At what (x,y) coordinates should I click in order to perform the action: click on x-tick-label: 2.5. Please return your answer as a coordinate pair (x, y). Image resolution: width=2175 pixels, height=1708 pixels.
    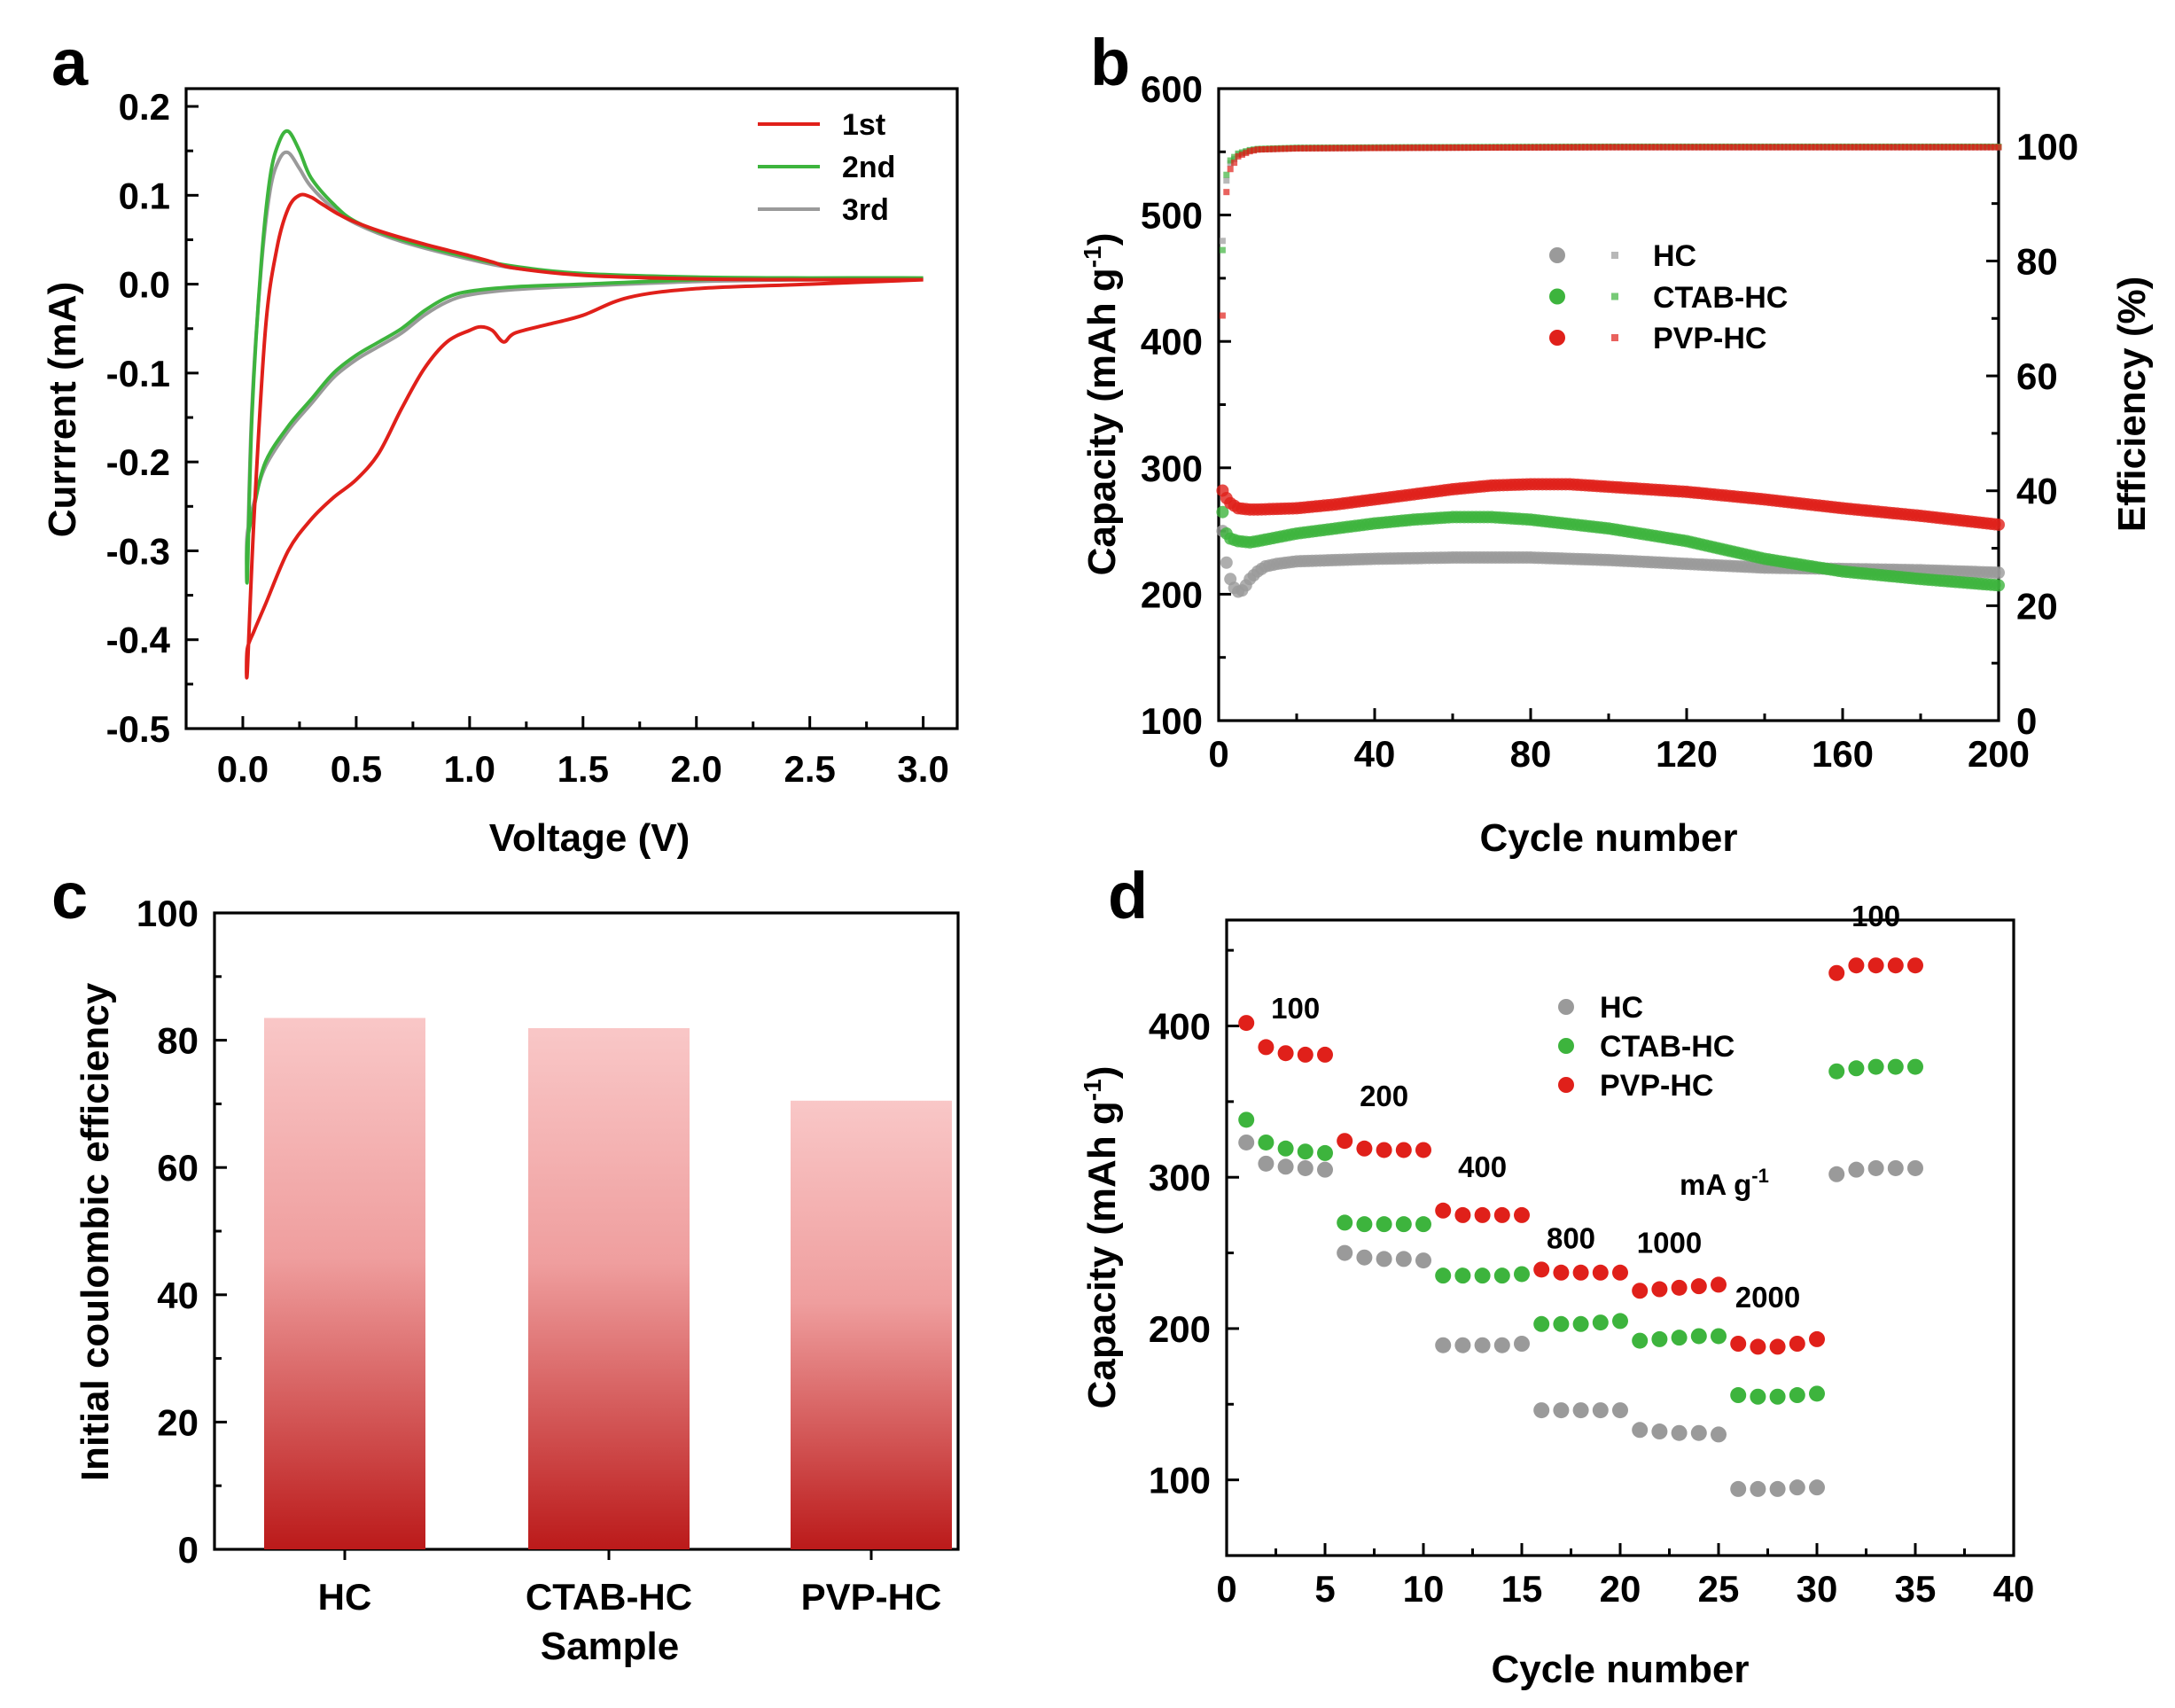
    Looking at the image, I should click on (809, 769).